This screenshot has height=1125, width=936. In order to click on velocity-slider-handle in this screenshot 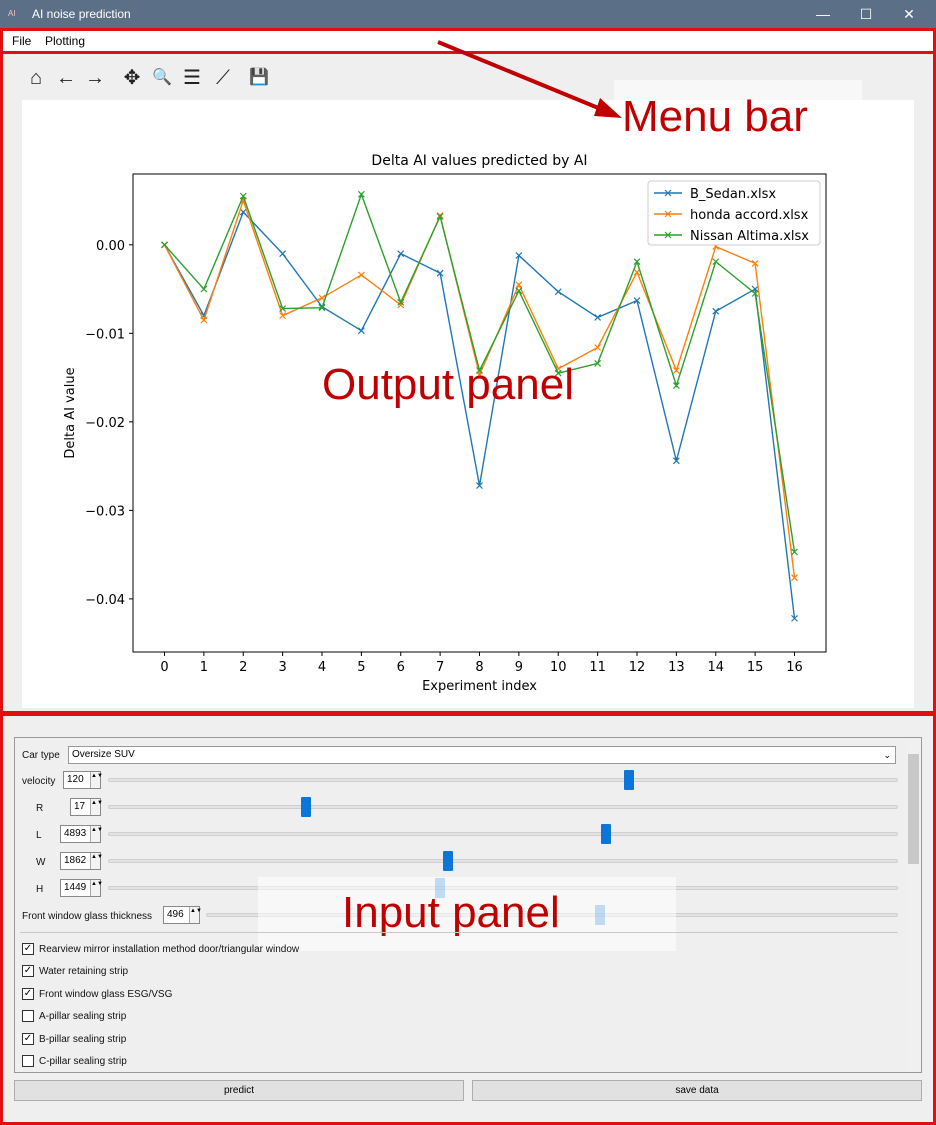, I will do `click(629, 780)`.